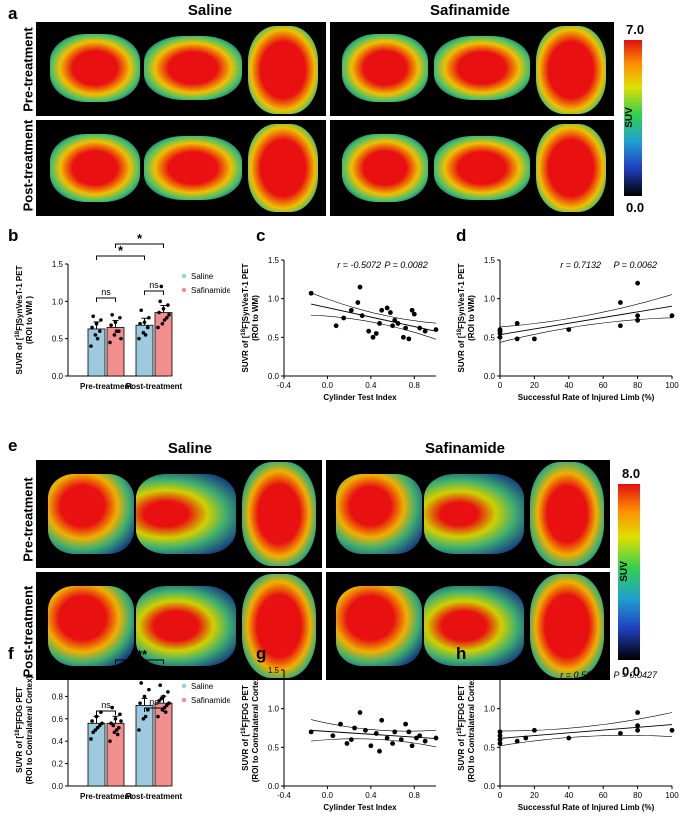 Image resolution: width=685 pixels, height=822 pixels. What do you see at coordinates (58, 376) in the screenshot?
I see `chart-b-ytick-label-0: 0.0` at bounding box center [58, 376].